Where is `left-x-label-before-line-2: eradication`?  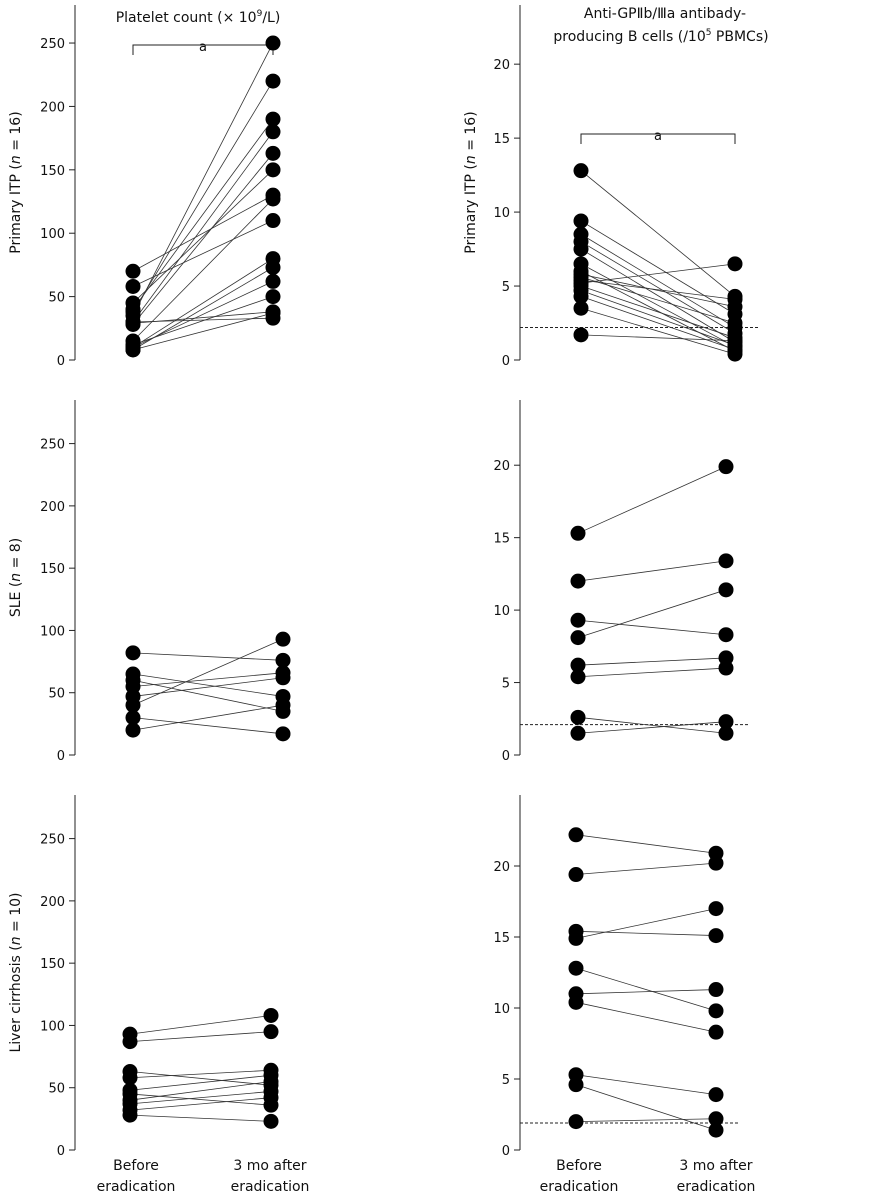 left-x-label-before-line-2: eradication is located at coordinates (136, 1187).